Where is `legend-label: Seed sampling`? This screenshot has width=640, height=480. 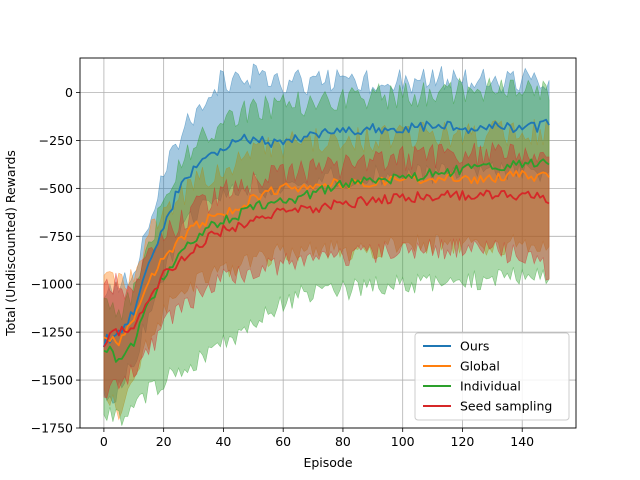 legend-label: Seed sampling is located at coordinates (506, 406).